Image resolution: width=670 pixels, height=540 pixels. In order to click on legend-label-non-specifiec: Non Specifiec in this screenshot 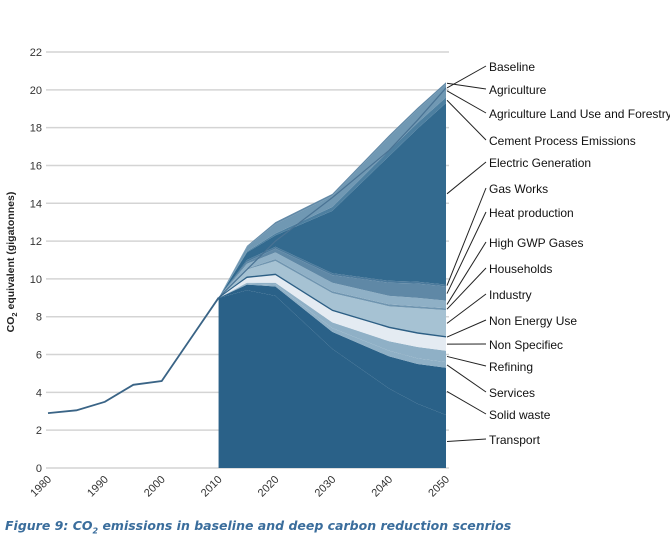, I will do `click(526, 345)`.